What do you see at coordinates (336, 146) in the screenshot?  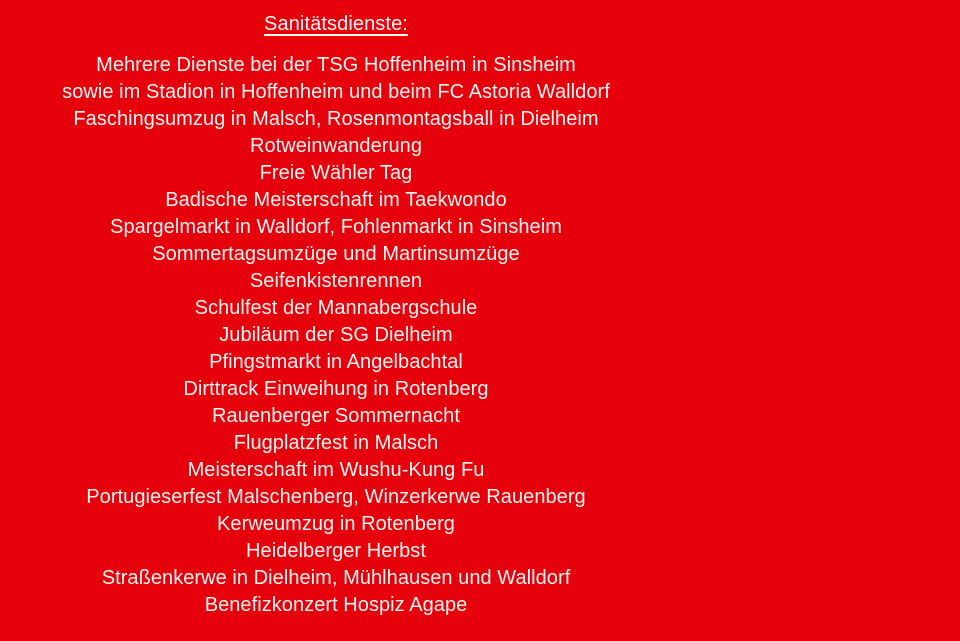 I see `list-item: Rotweinwanderung` at bounding box center [336, 146].